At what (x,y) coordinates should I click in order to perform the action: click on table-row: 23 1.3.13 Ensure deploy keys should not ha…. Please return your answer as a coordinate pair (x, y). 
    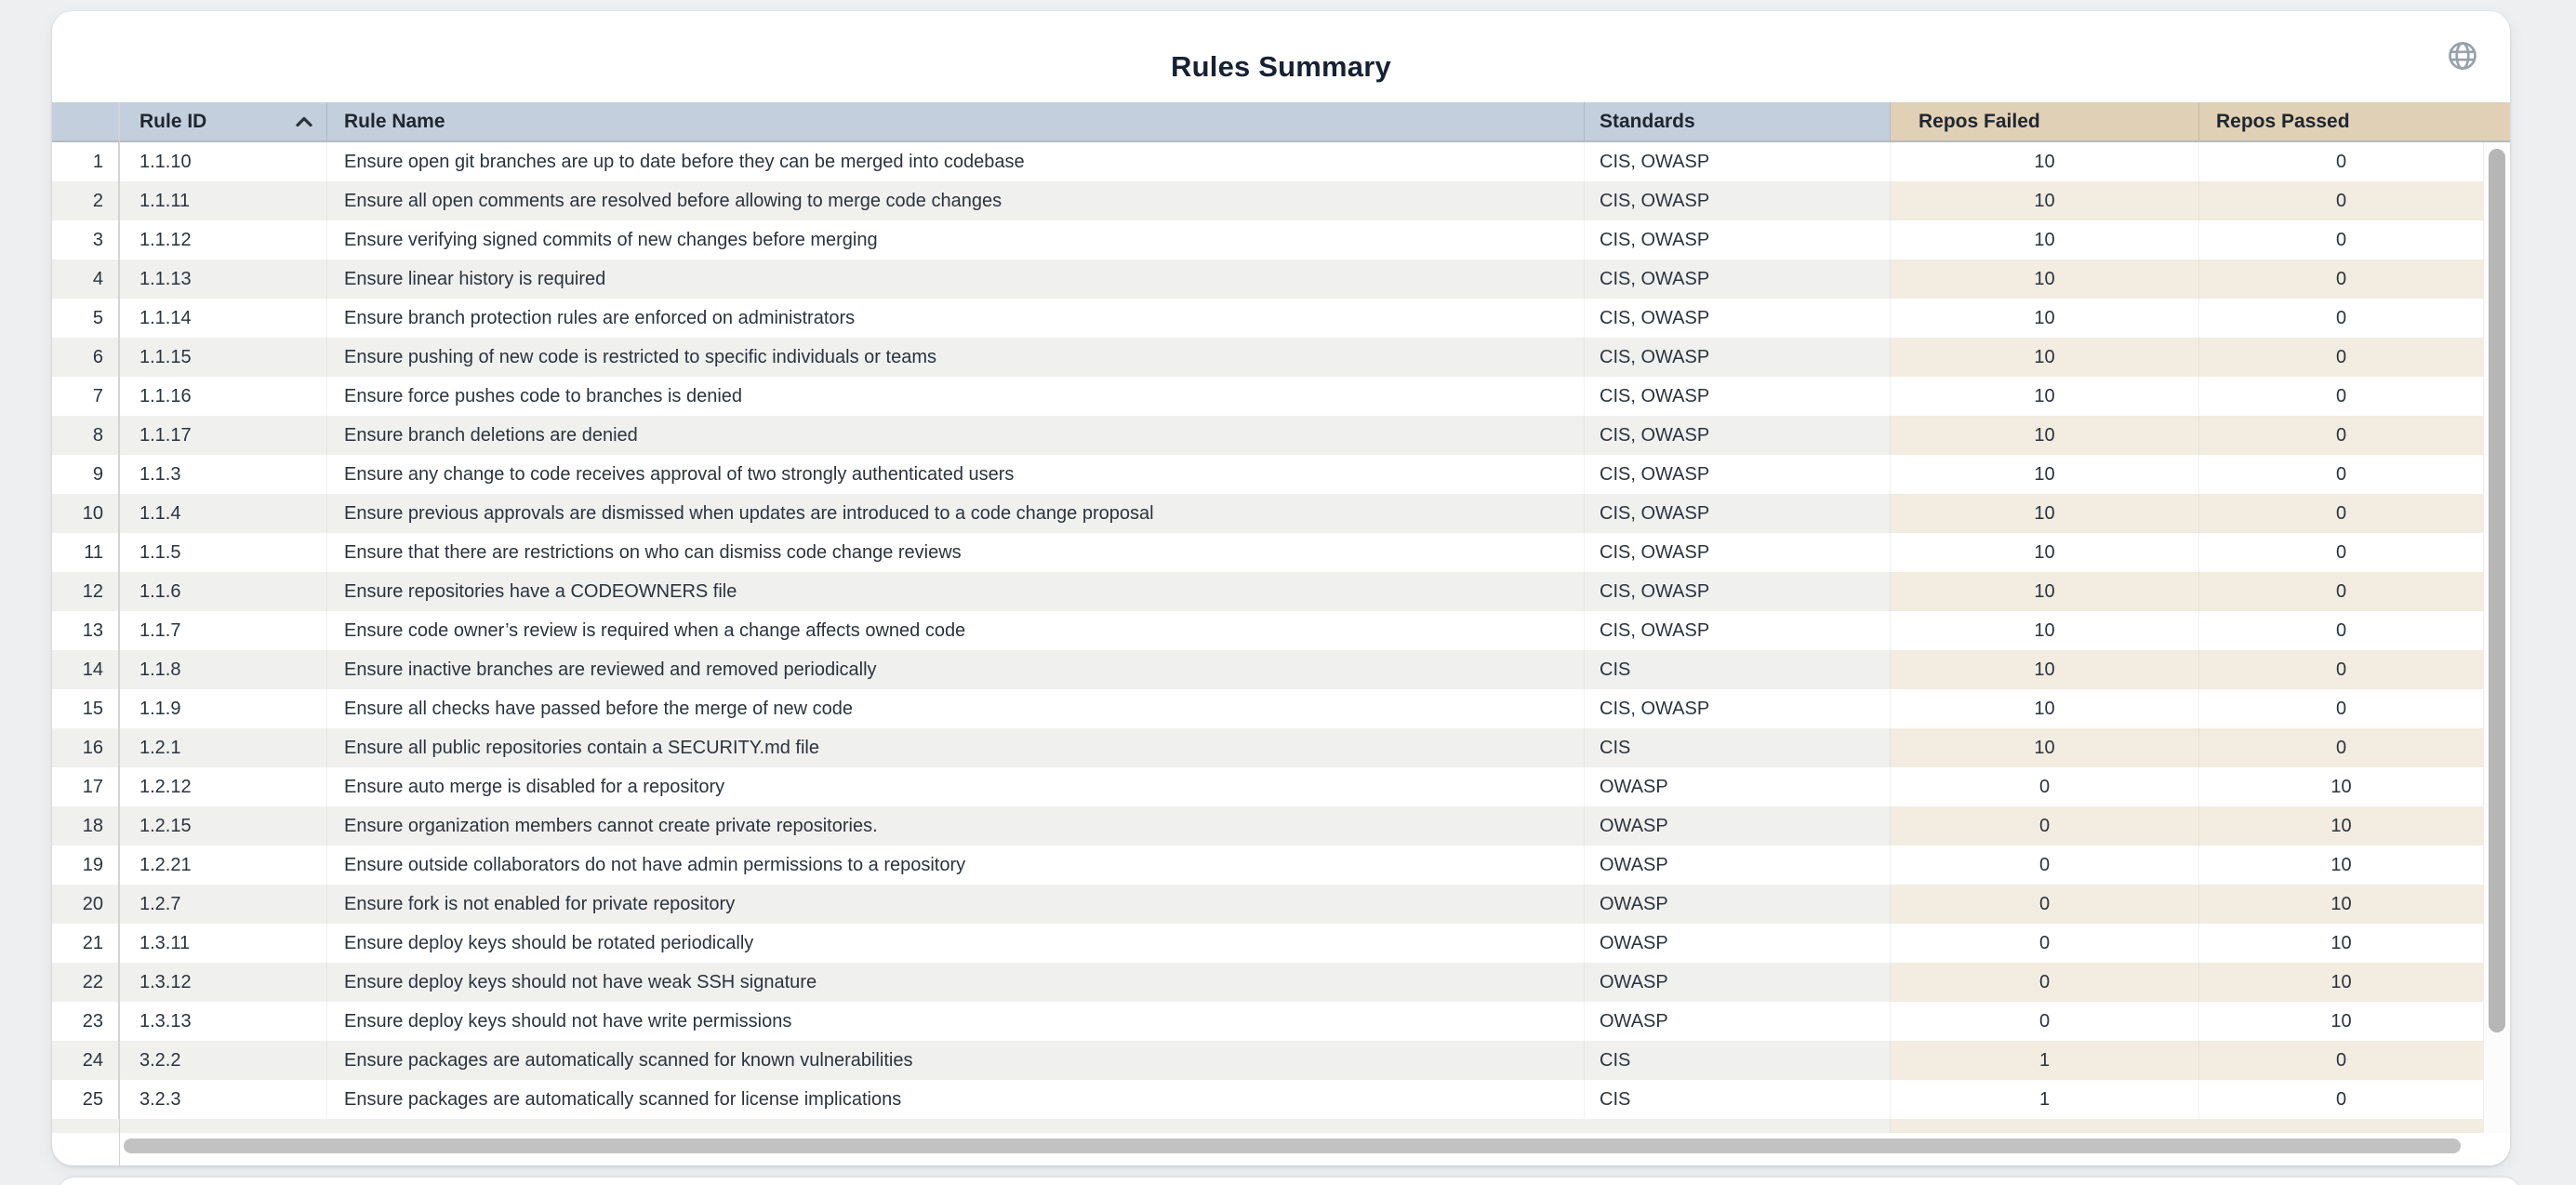
    Looking at the image, I should click on (1281, 1022).